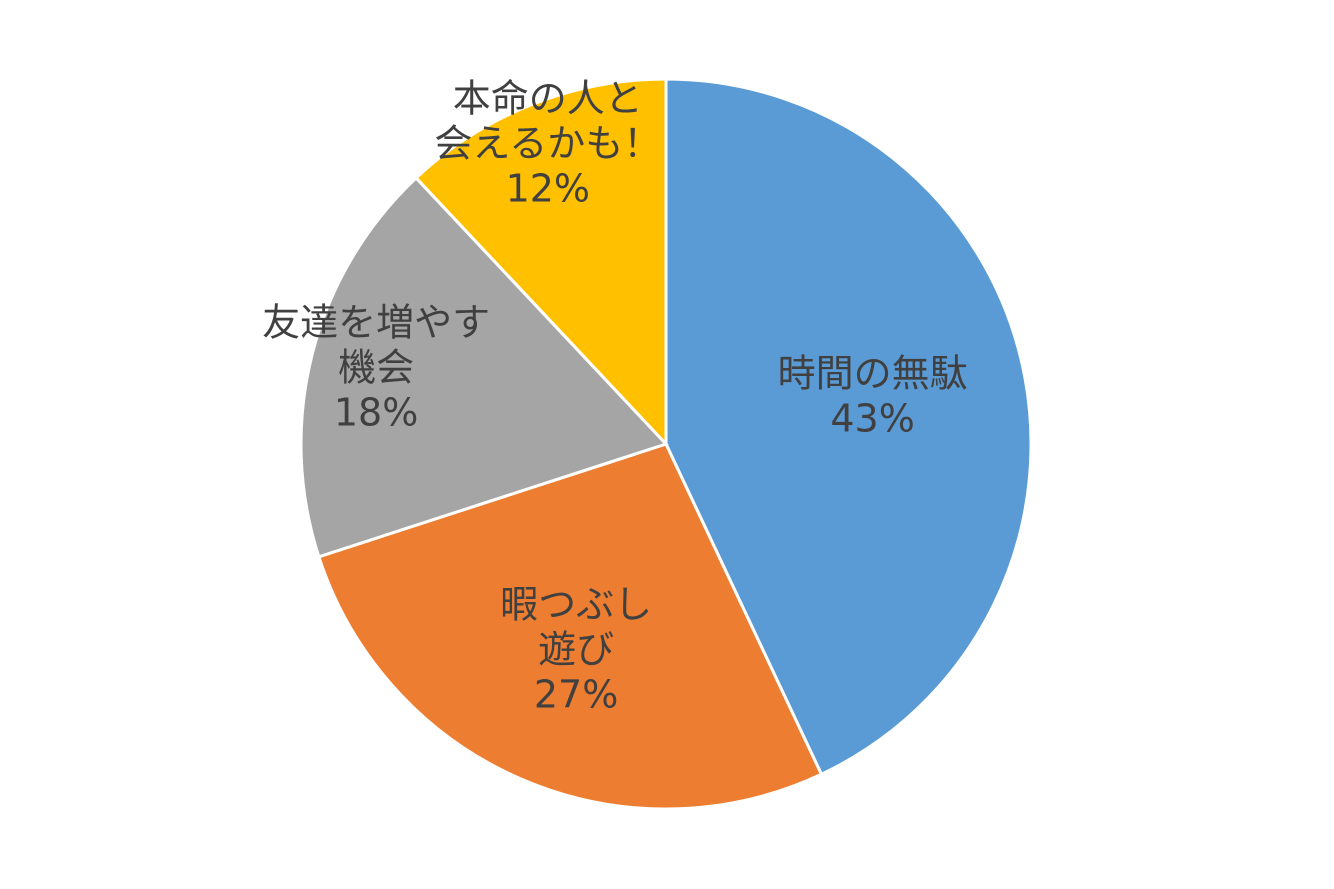  I want to click on pie-slice-label-1: 暇つぶし遊び 27%, so click(576, 649).